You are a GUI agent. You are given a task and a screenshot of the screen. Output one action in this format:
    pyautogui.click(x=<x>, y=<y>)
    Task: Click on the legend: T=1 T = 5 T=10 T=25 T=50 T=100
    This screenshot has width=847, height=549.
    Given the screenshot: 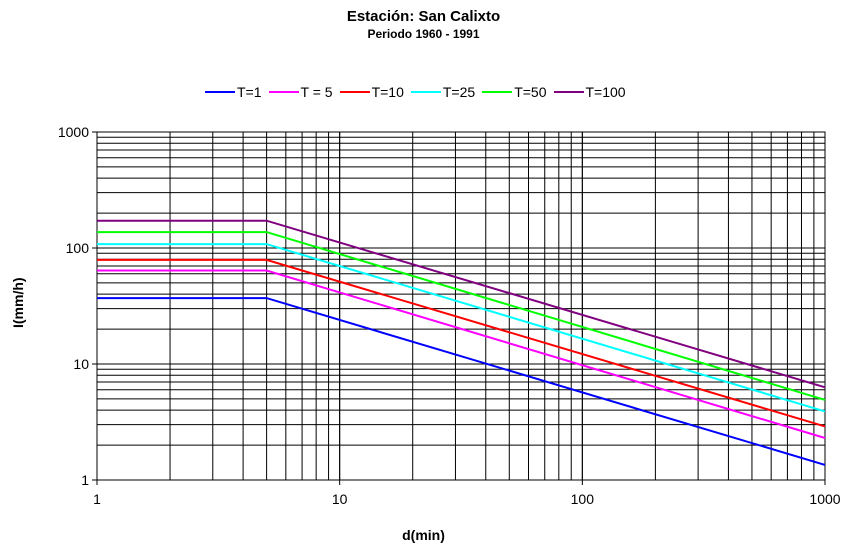 What is the action you would take?
    pyautogui.click(x=419, y=92)
    